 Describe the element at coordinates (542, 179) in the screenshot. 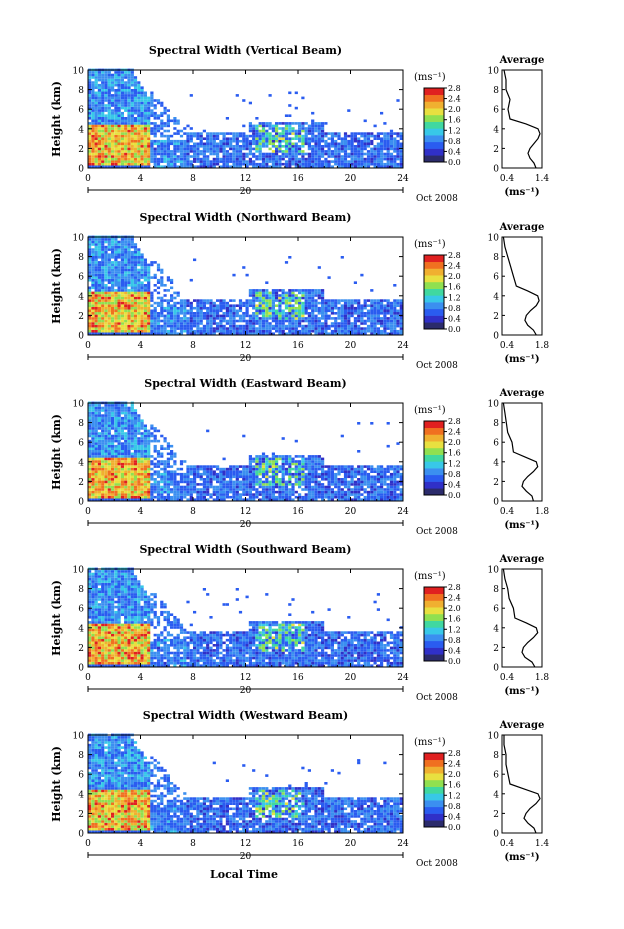

I see `profile-x-tick-label: 1.4` at that location.